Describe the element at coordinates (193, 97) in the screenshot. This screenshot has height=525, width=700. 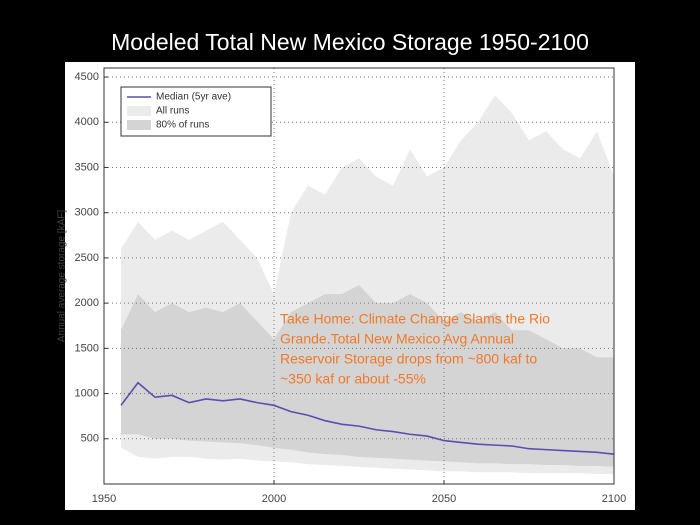
I see `legend-label: Median (5yr ave)` at that location.